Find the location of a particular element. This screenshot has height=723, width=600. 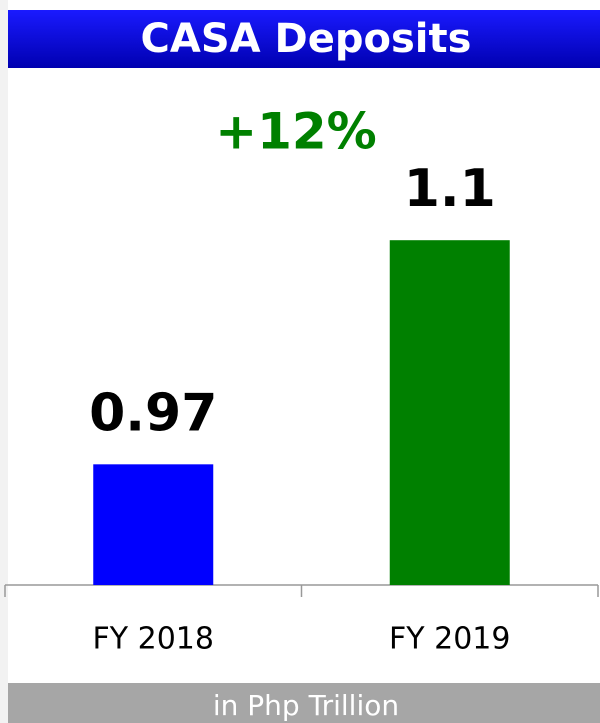

chart-title: CASA Deposits is located at coordinates (306, 39).